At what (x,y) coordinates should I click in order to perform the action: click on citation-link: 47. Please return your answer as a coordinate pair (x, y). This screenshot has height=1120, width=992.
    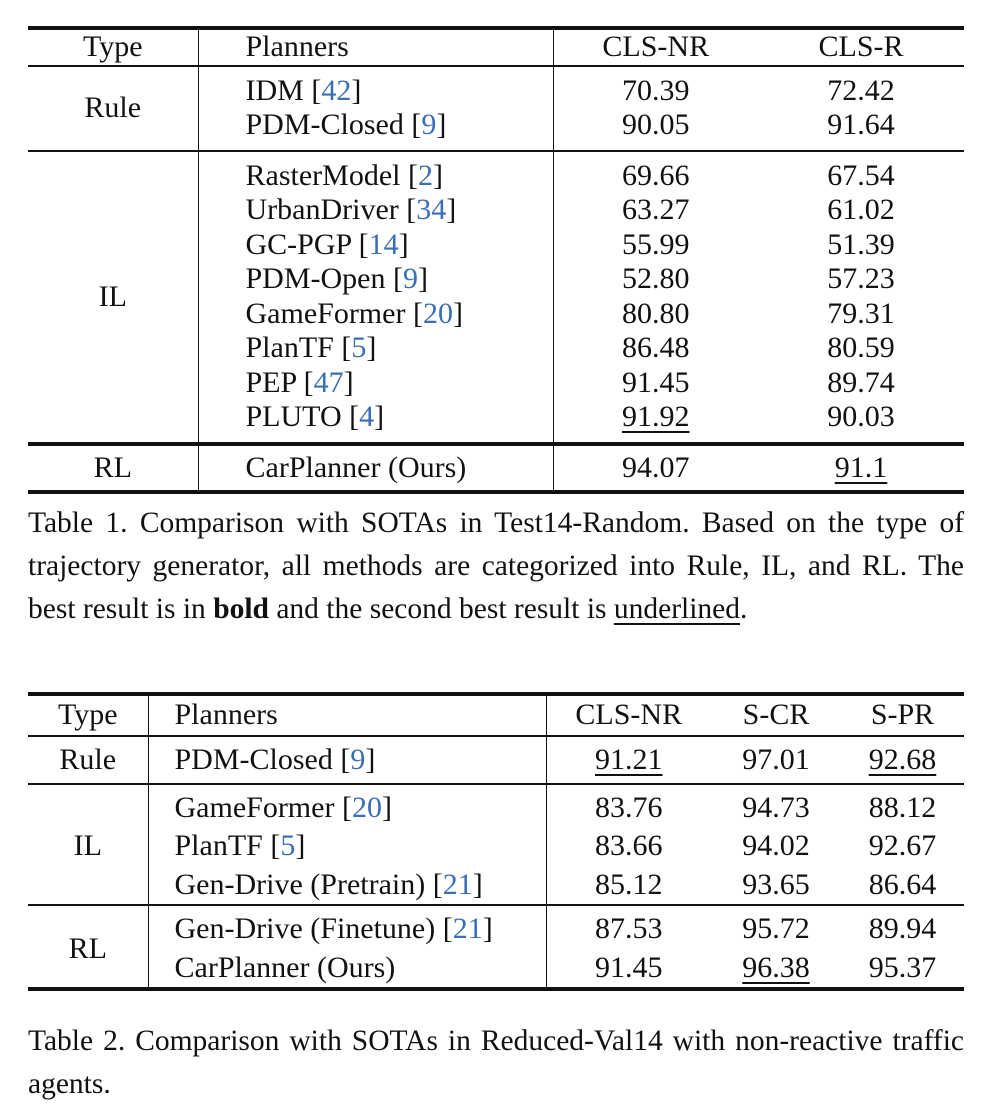
    Looking at the image, I should click on (328, 382).